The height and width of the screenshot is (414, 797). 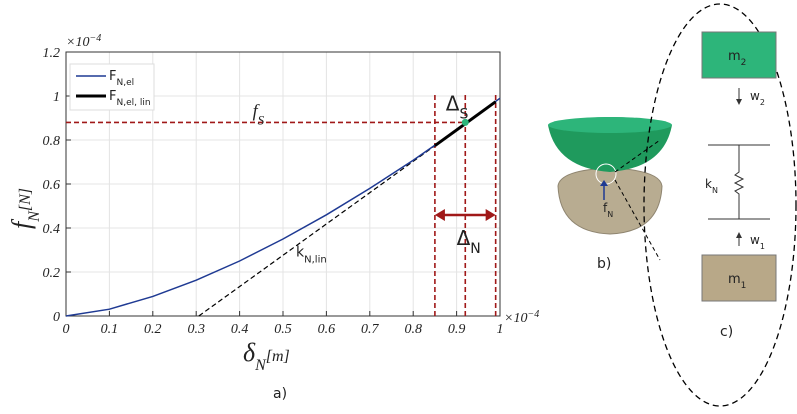 What do you see at coordinates (500, 329) in the screenshot?
I see `x-tick-label: 1` at bounding box center [500, 329].